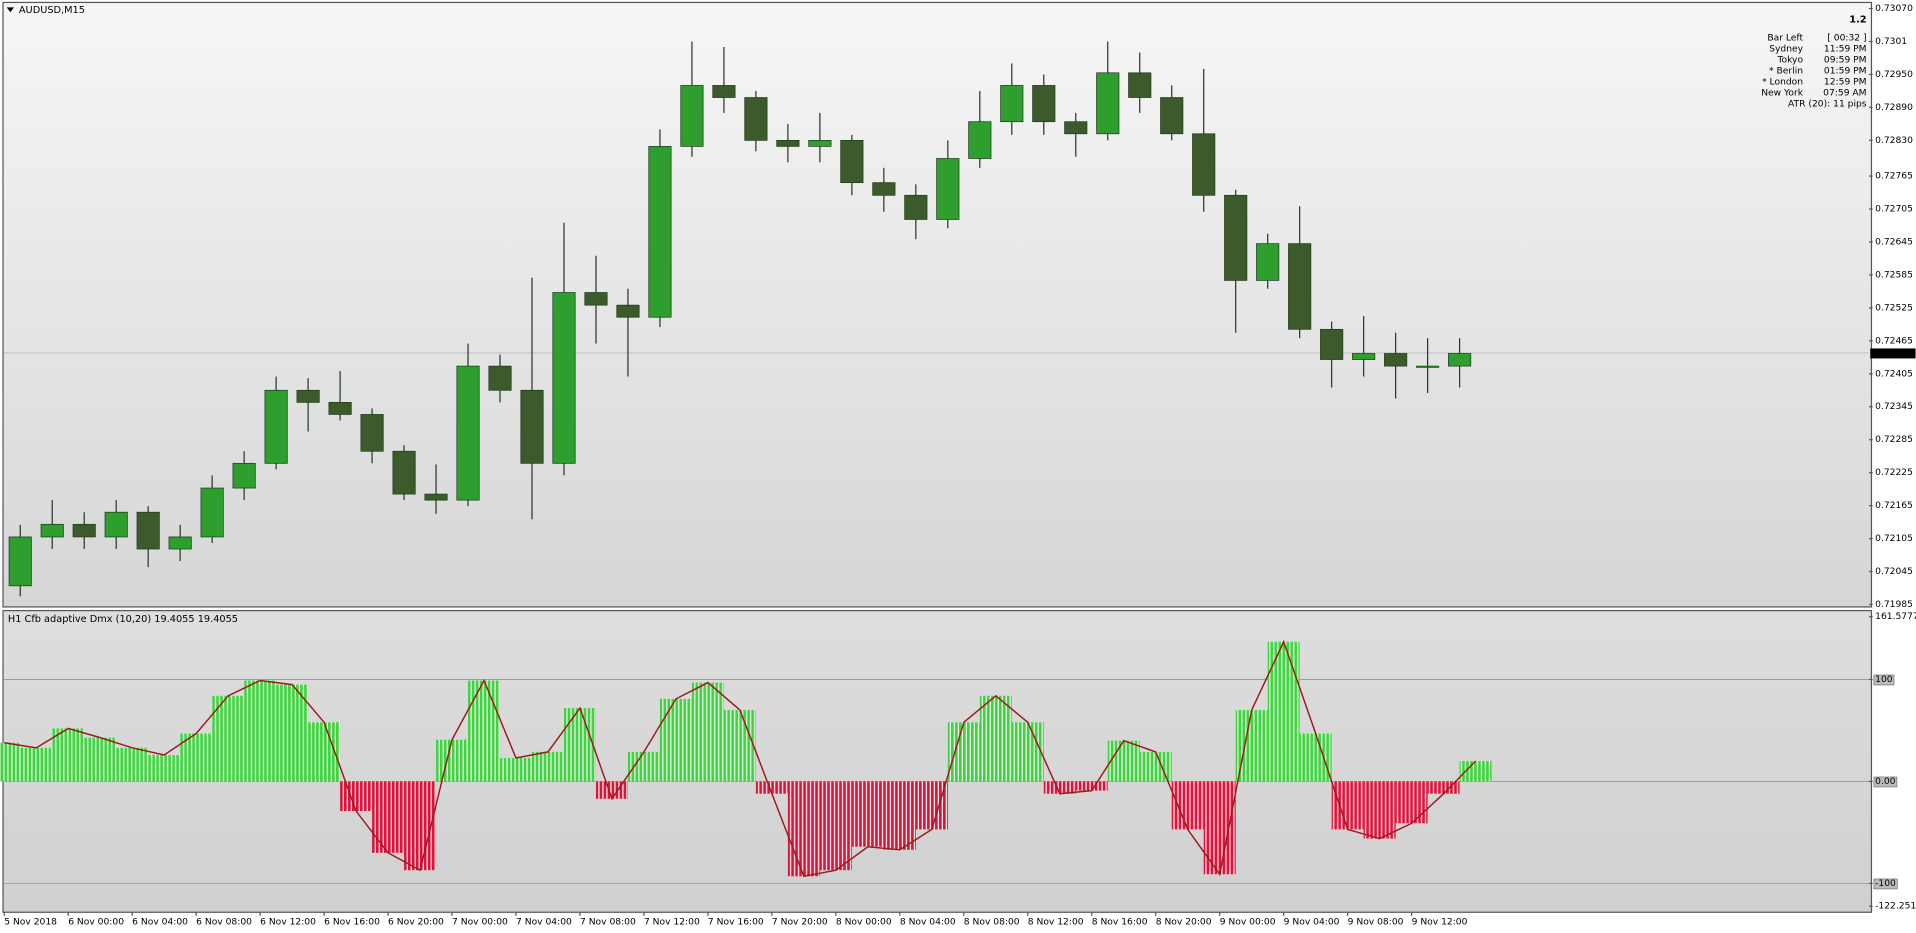 Image resolution: width=1916 pixels, height=933 pixels. What do you see at coordinates (1894, 605) in the screenshot?
I see `y-tick-label: 0.71985` at bounding box center [1894, 605].